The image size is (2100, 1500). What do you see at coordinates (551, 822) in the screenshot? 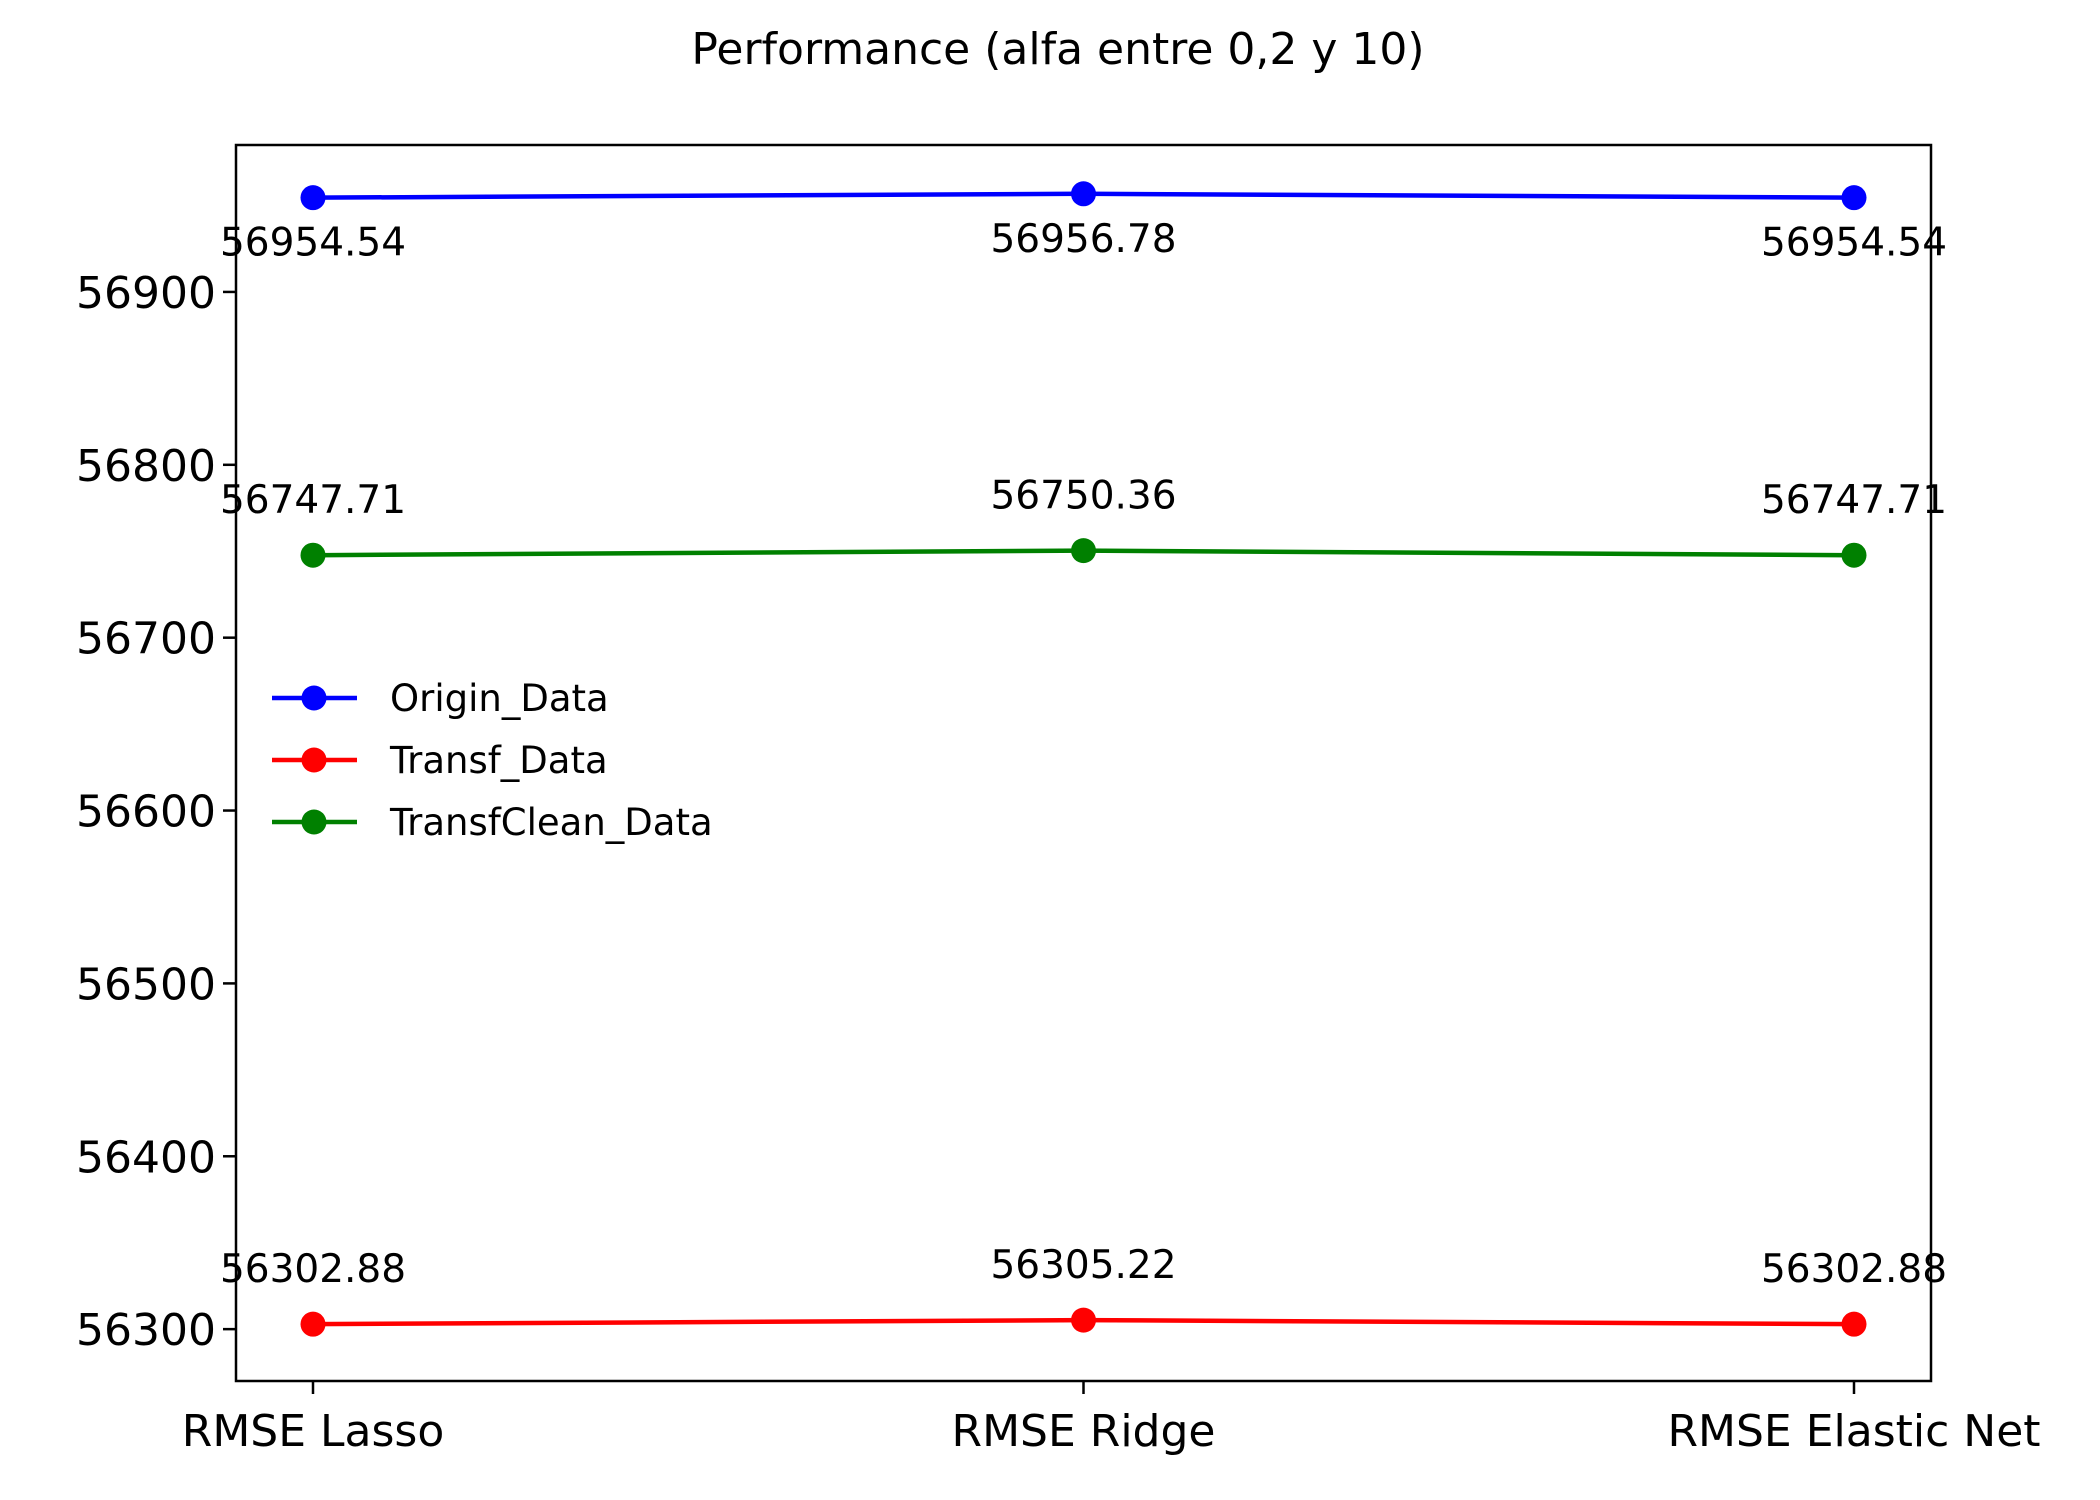
I see `legend-label: TransfClean_Data` at bounding box center [551, 822].